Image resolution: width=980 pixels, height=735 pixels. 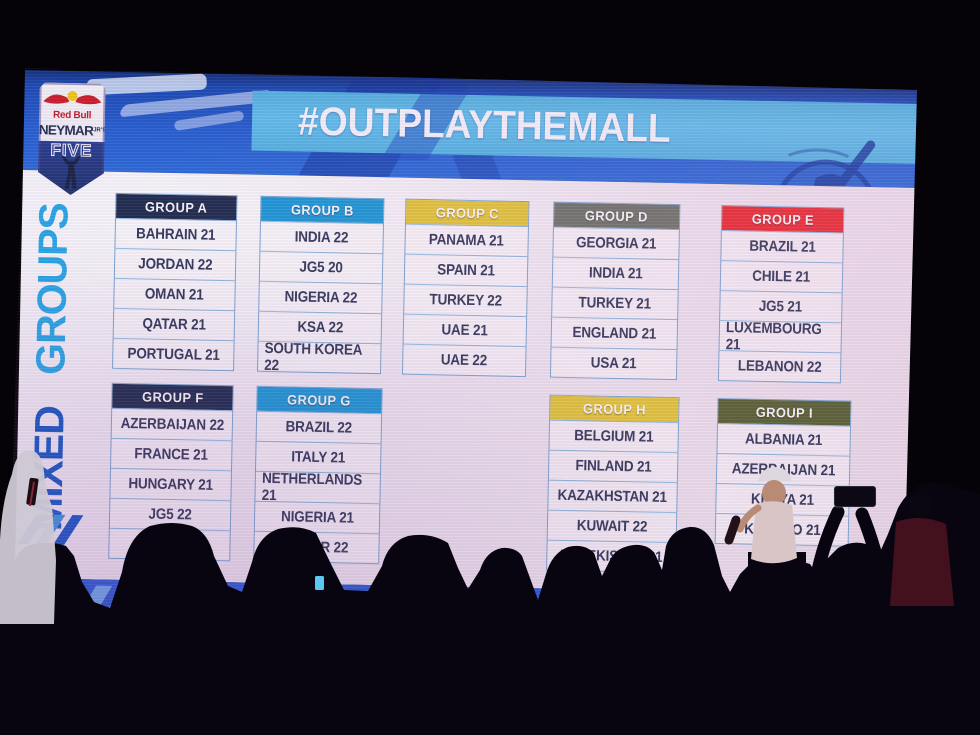 I want to click on team-cell: OMAN 22, so click(x=169, y=544).